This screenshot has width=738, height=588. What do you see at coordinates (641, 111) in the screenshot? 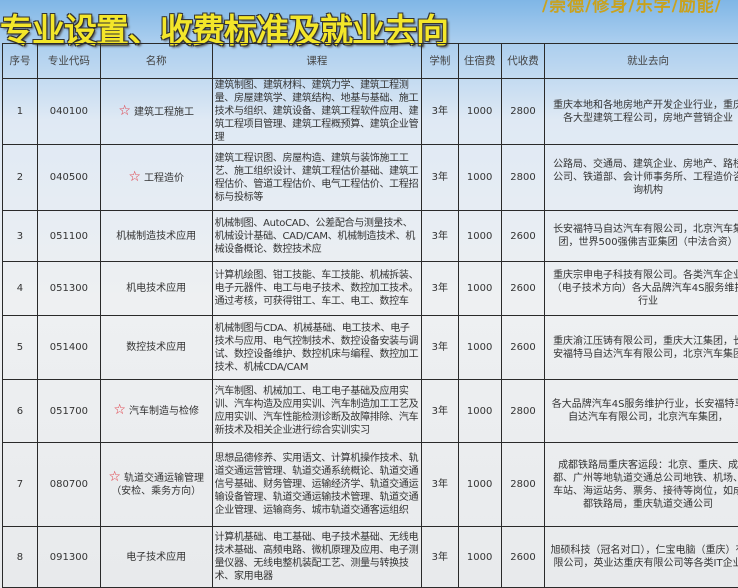
I see `employment-destination: 重庆本地和各地房地产开发企业行业，重庆各大型建筑工程公司，房地产营销企业` at bounding box center [641, 111].